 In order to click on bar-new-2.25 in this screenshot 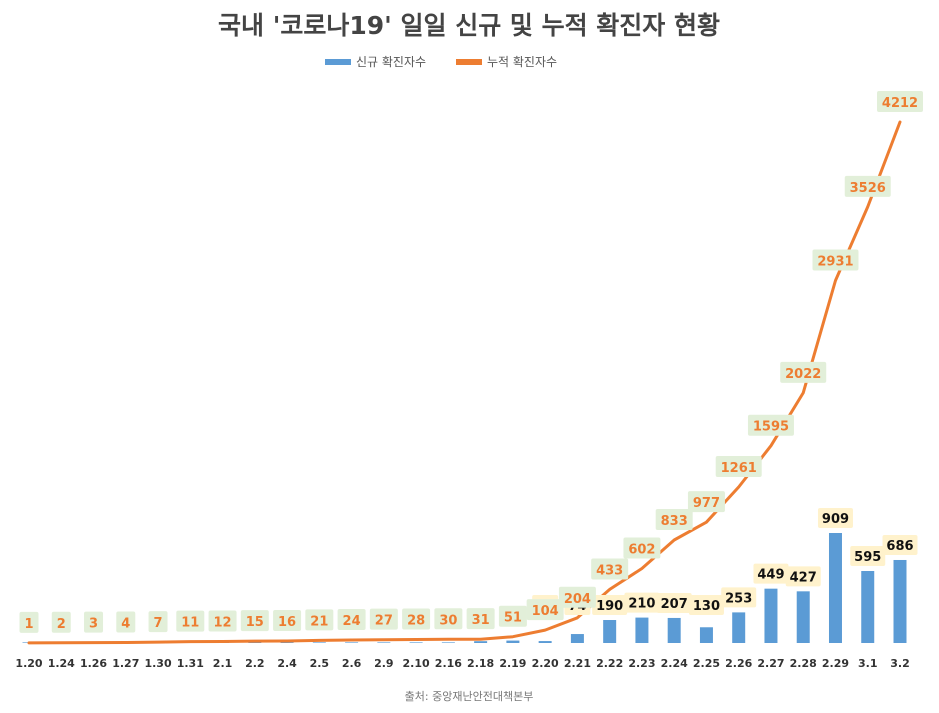, I will do `click(706, 635)`.